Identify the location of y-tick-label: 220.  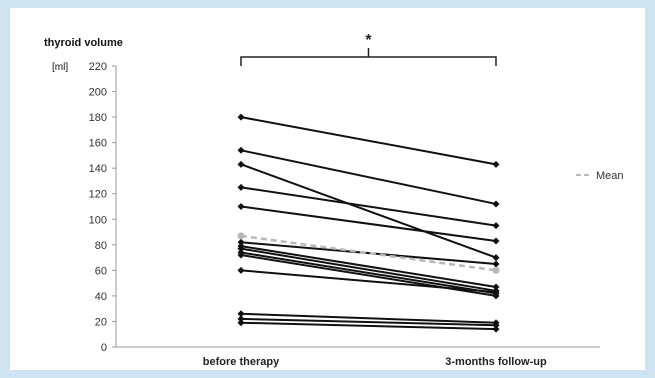
(98, 67).